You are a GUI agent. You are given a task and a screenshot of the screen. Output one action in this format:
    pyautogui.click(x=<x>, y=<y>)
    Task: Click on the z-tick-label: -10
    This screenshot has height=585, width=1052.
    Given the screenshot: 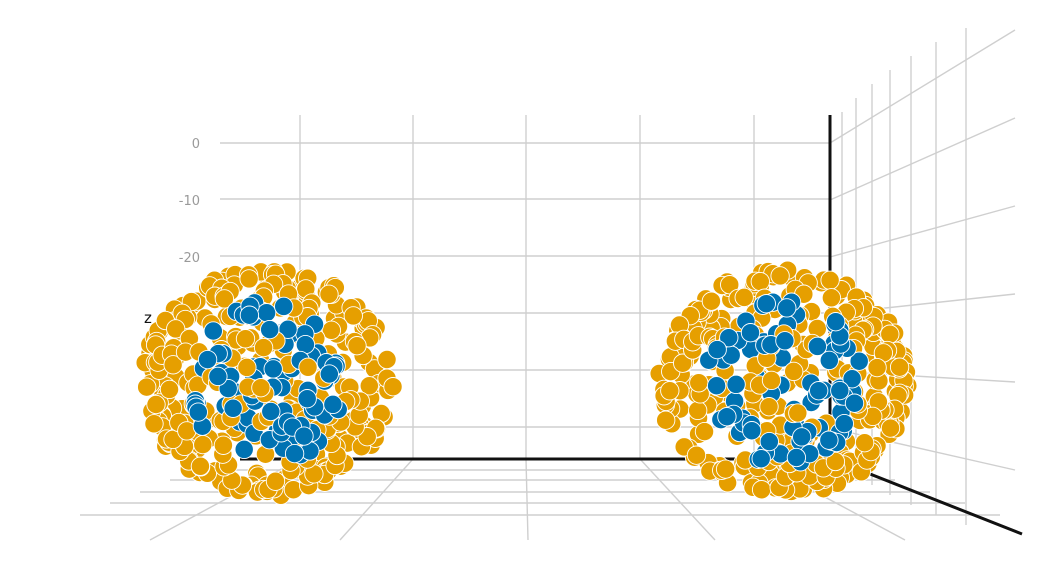 What is the action you would take?
    pyautogui.click(x=189, y=201)
    